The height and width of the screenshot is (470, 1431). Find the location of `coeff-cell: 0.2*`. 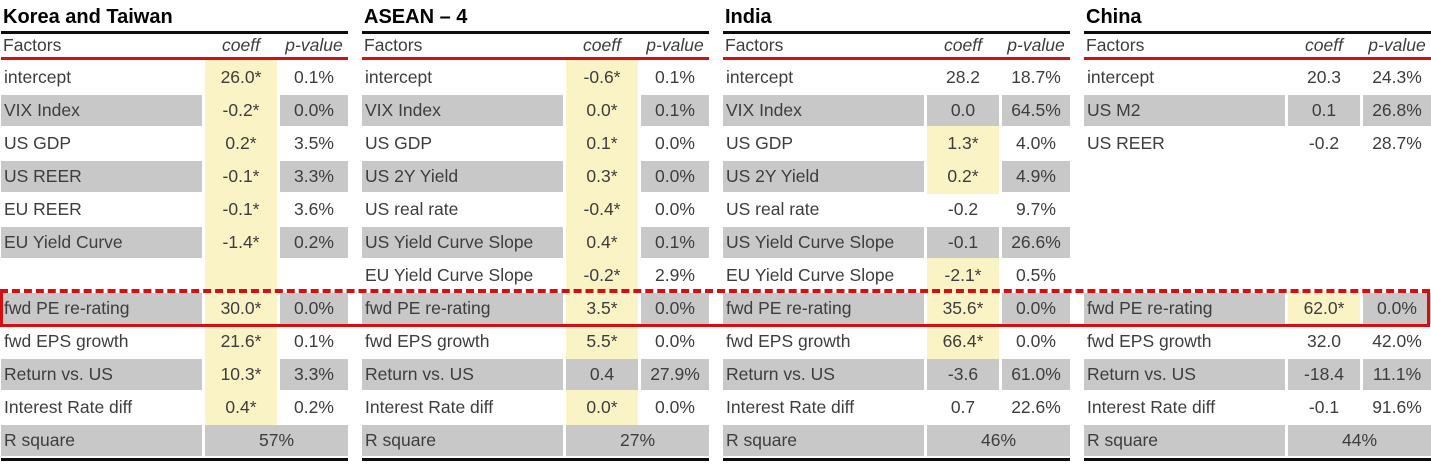

coeff-cell: 0.2* is located at coordinates (241, 143).